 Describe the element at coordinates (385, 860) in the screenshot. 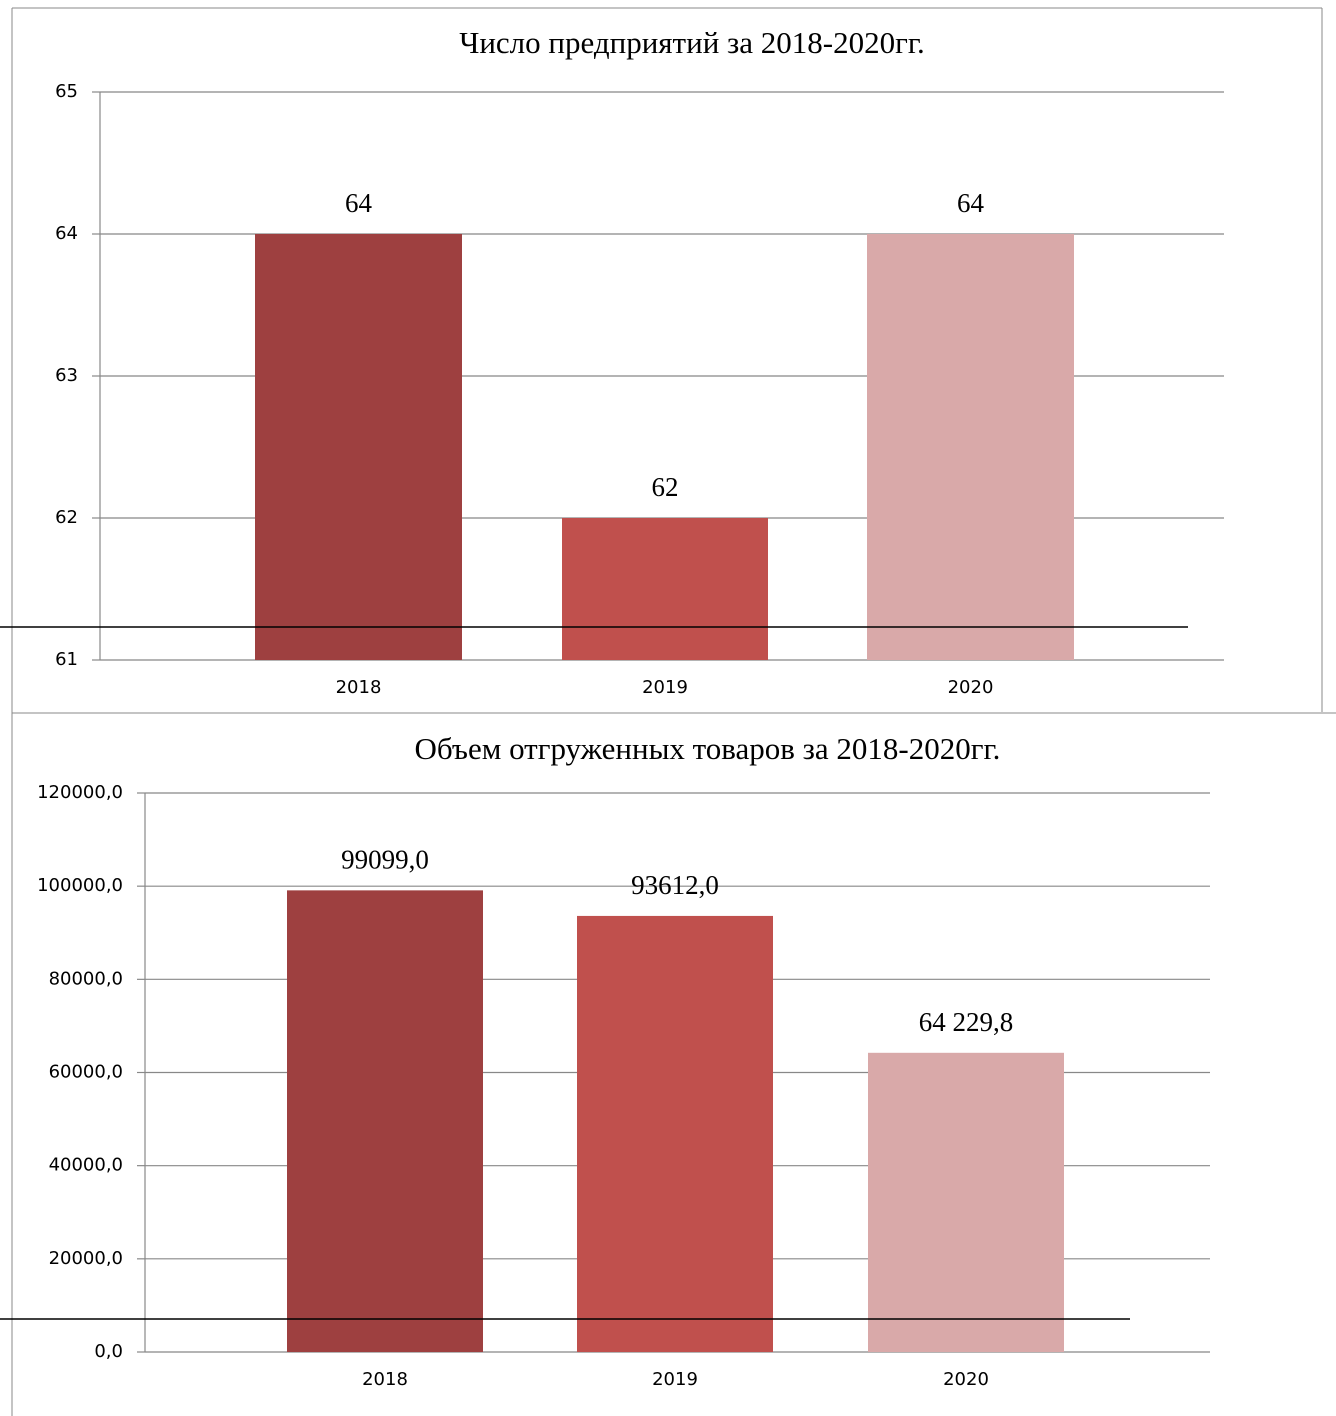

I see `data-label: 99099,0` at that location.